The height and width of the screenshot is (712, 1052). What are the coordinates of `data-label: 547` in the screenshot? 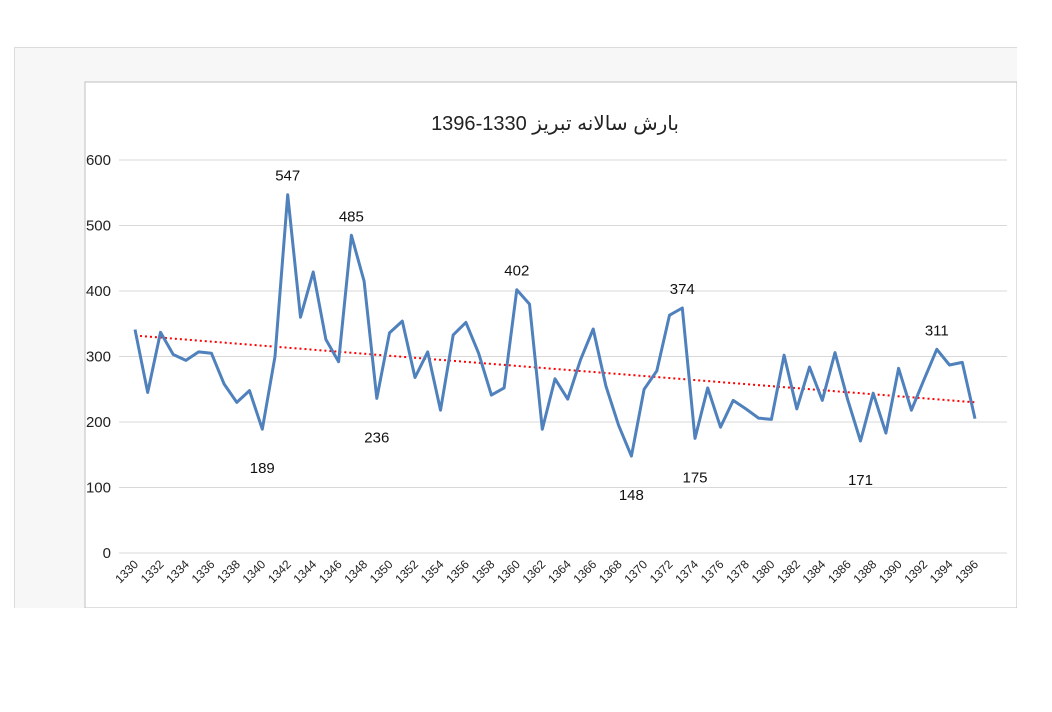 It's located at (287, 176).